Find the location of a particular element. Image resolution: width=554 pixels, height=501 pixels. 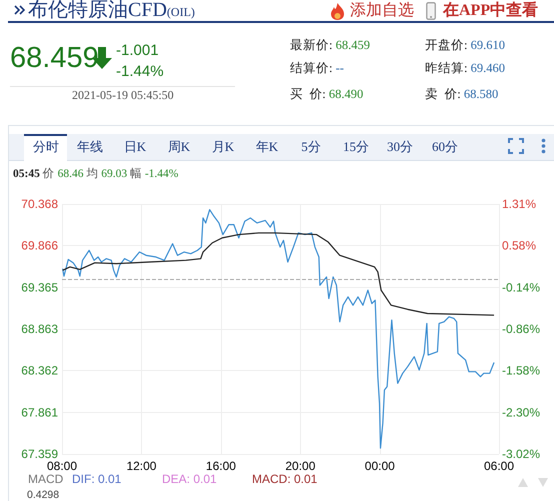

text: 年线 is located at coordinates (90, 146).